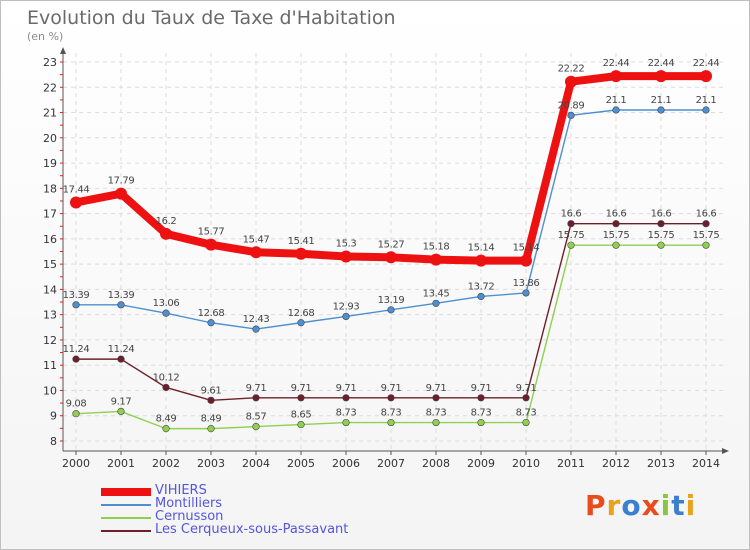 Image resolution: width=750 pixels, height=550 pixels. I want to click on data-label-montilliers: 21.1, so click(616, 100).